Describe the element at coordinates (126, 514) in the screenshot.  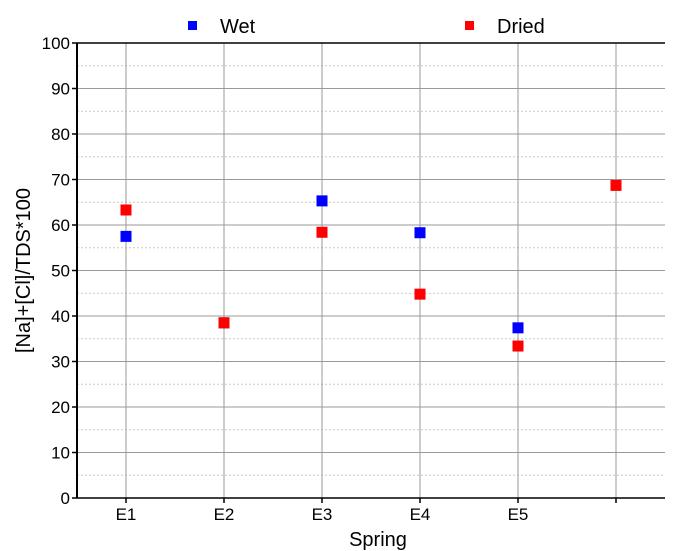
I see `x-tick-label: E1` at that location.